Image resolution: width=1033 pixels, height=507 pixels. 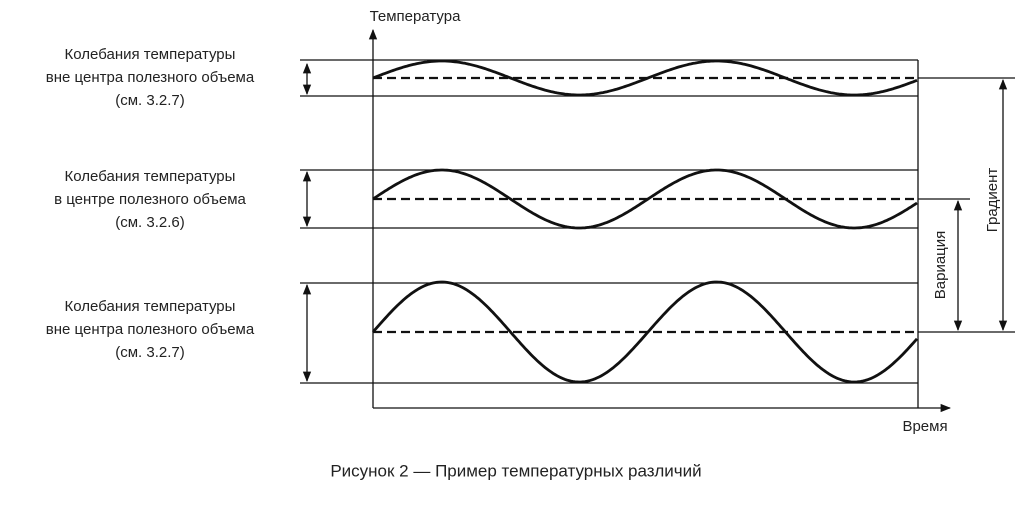 I want to click on variation-label: Вариация, so click(x=940, y=265).